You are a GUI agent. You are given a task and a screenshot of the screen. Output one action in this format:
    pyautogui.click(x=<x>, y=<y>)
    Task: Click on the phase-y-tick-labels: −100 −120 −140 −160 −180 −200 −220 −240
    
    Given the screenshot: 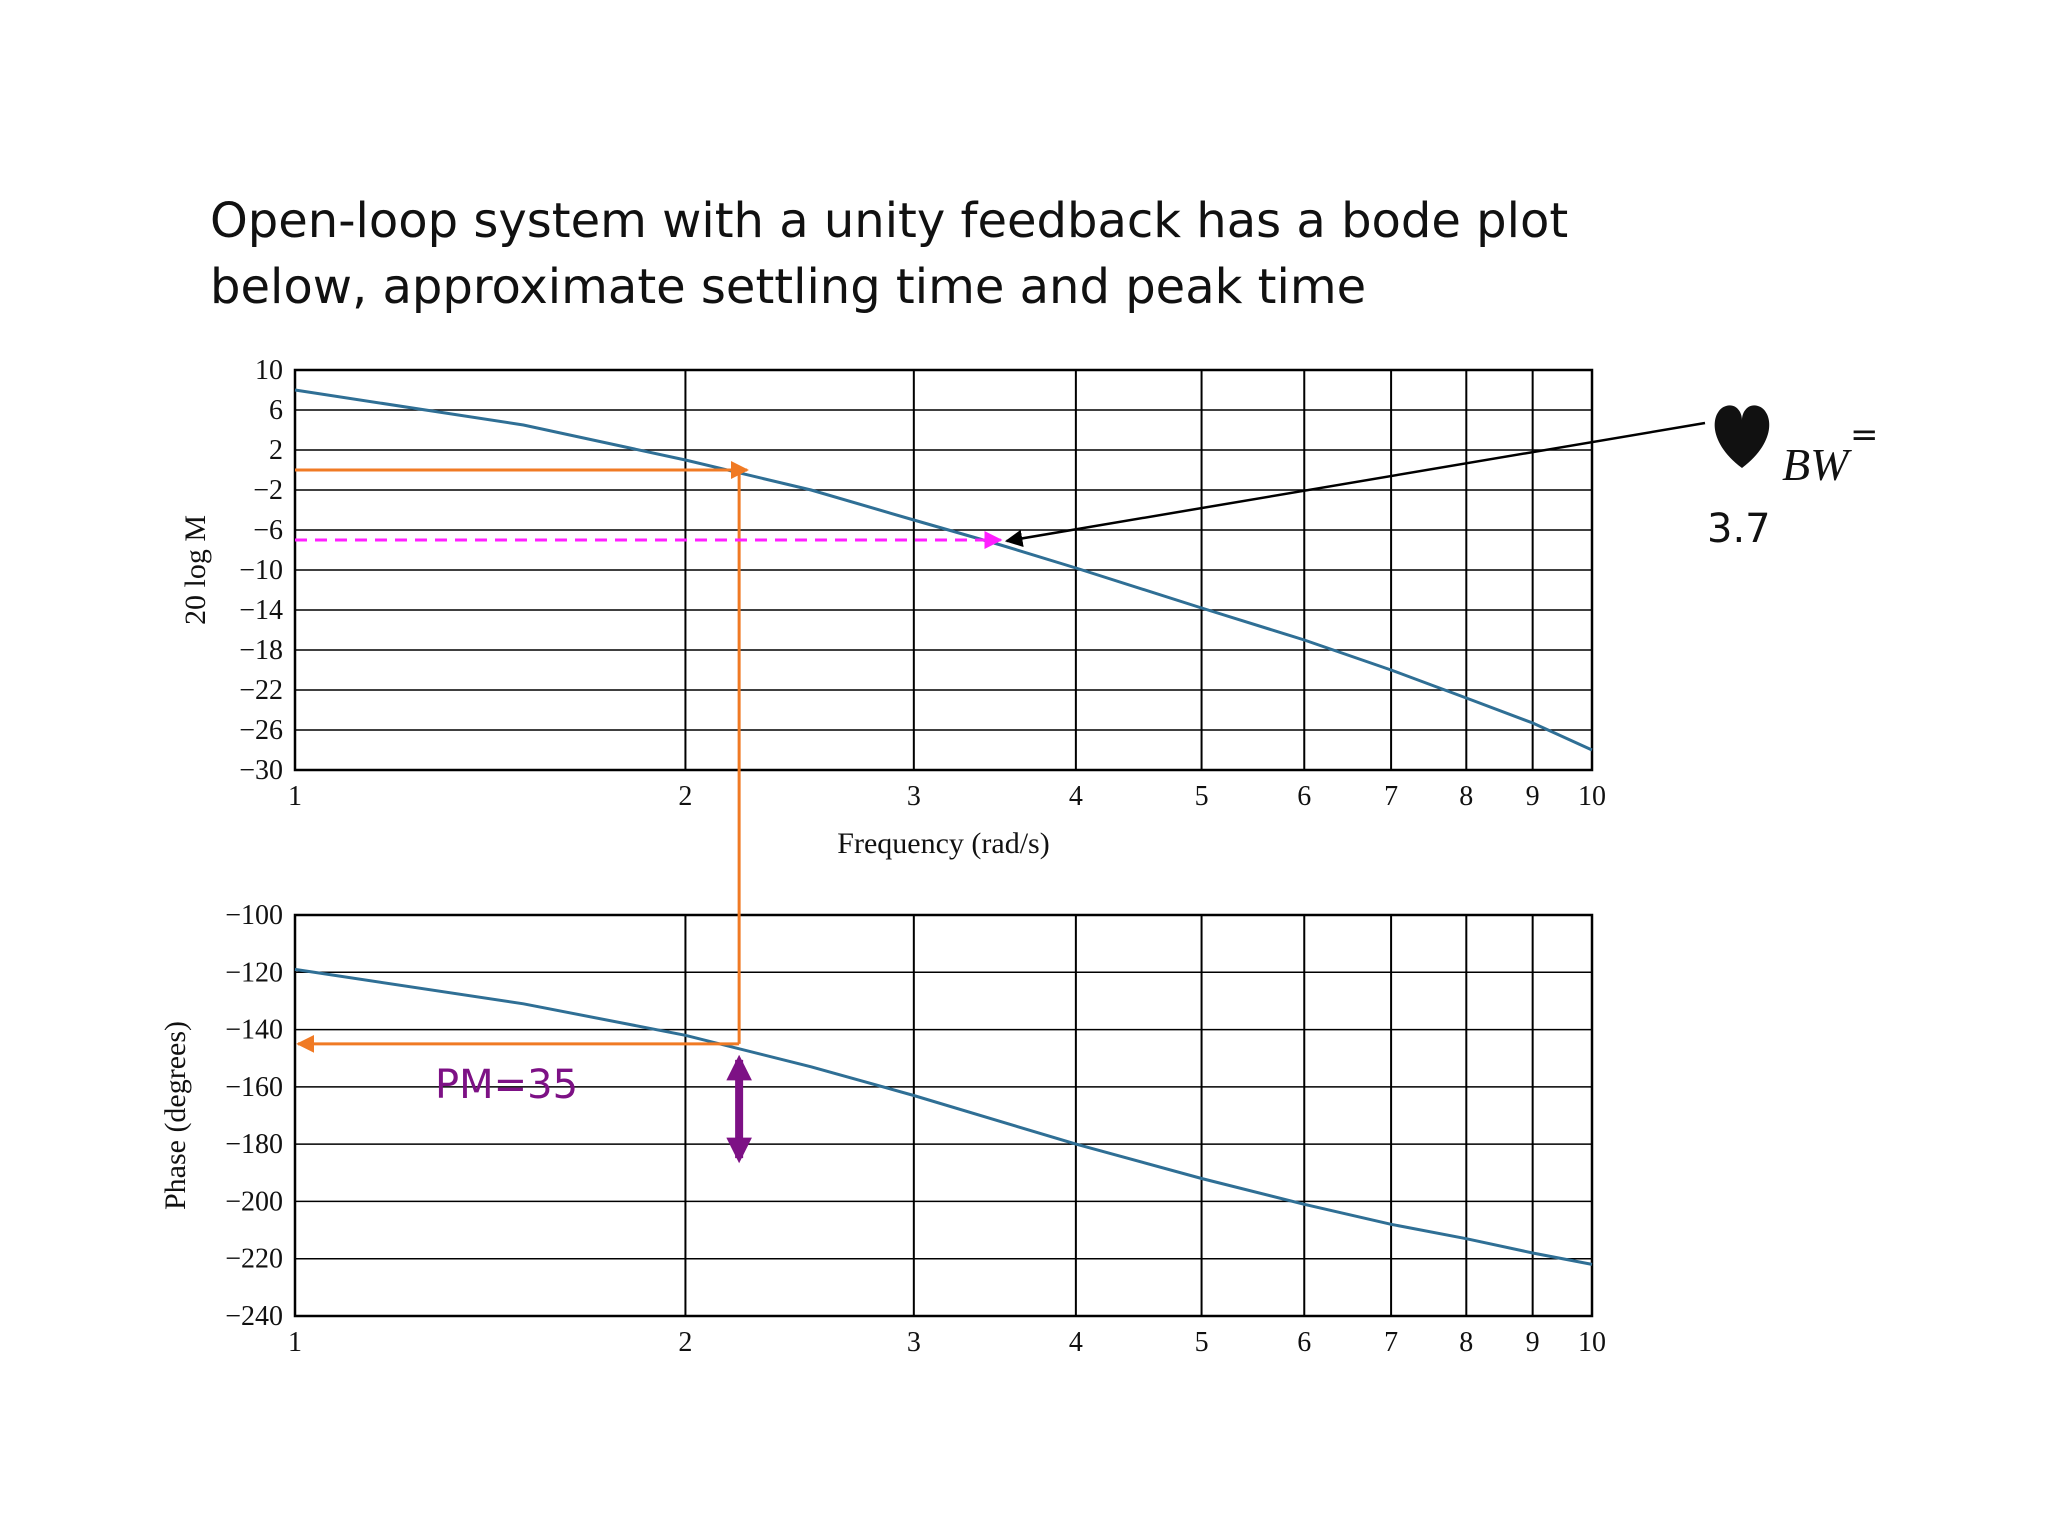 What is the action you would take?
    pyautogui.click(x=254, y=1116)
    